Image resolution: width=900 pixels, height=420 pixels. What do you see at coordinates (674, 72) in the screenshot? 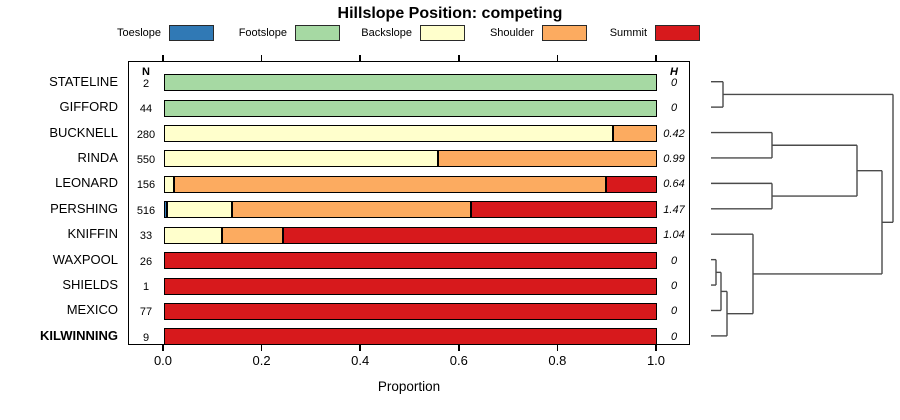
I see `h-column-header: H` at bounding box center [674, 72].